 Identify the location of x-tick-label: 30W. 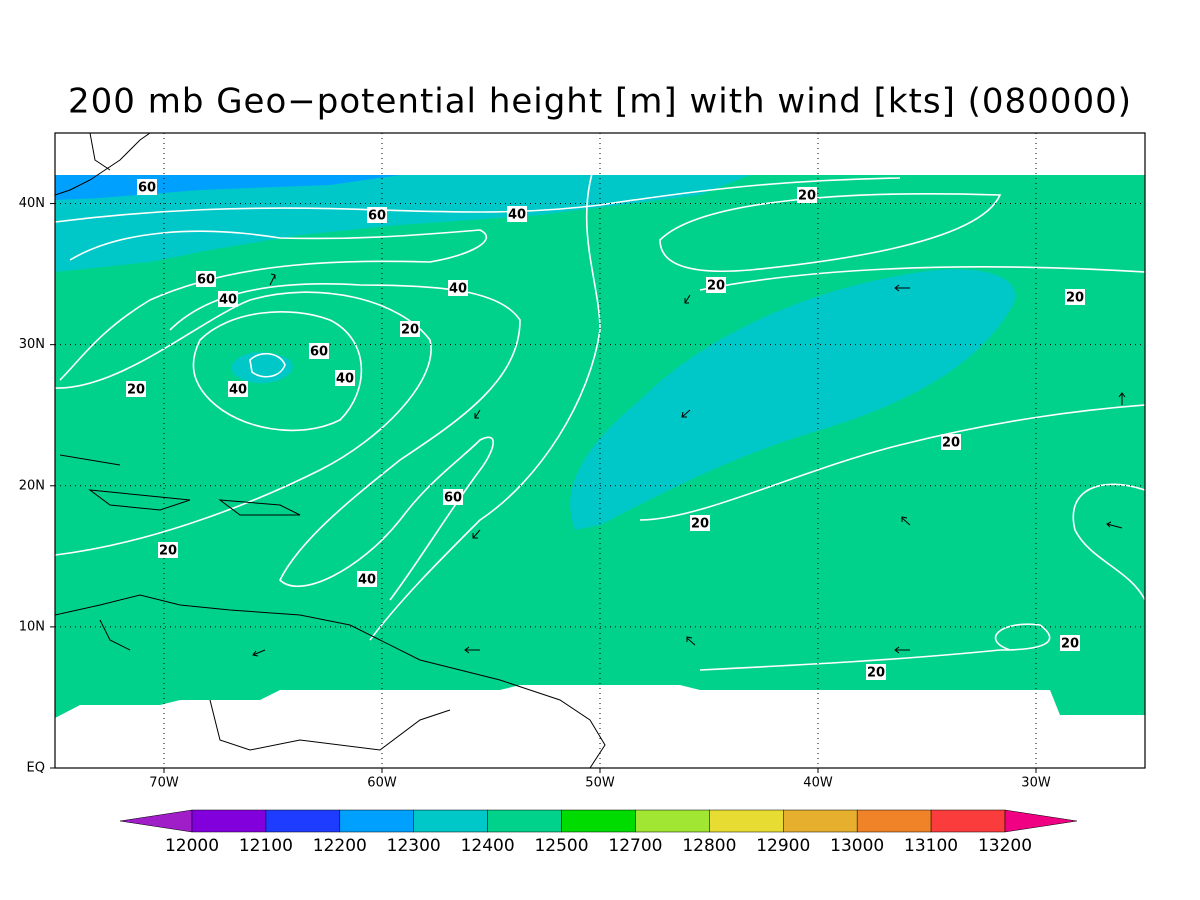
(1036, 783).